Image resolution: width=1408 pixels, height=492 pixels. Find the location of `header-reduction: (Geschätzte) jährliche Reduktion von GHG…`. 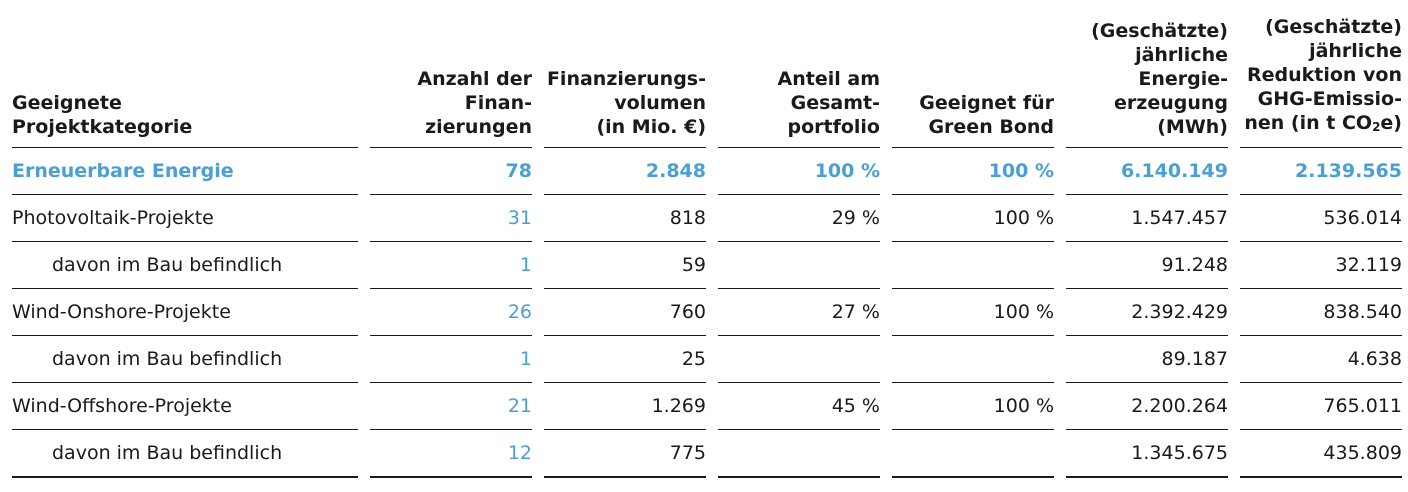

header-reduction: (Geschätzte) jährliche Reduktion von GHG… is located at coordinates (1315, 78).